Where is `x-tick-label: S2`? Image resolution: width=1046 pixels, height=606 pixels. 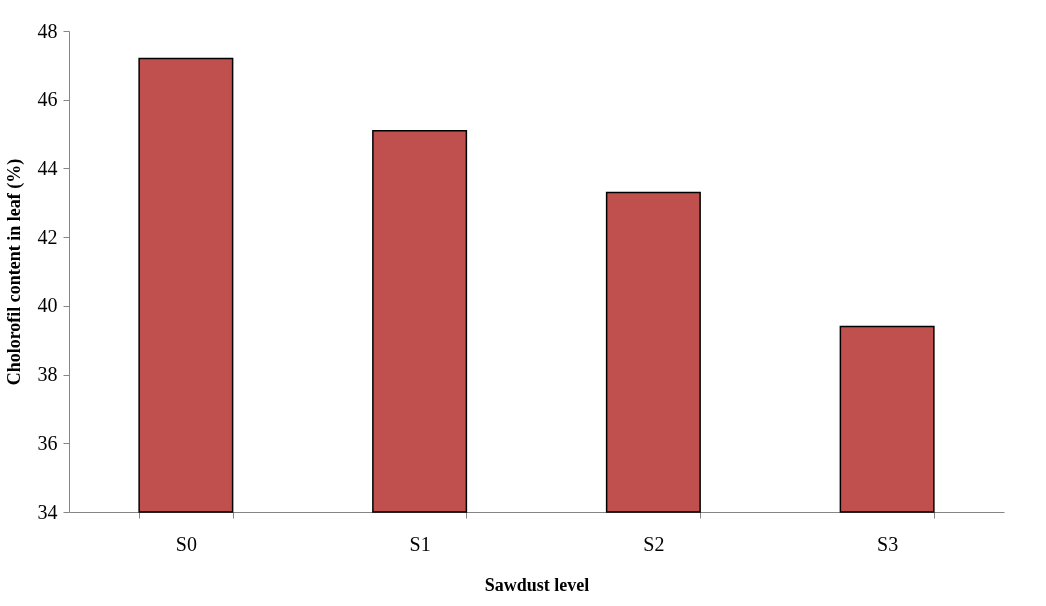
x-tick-label: S2 is located at coordinates (654, 543).